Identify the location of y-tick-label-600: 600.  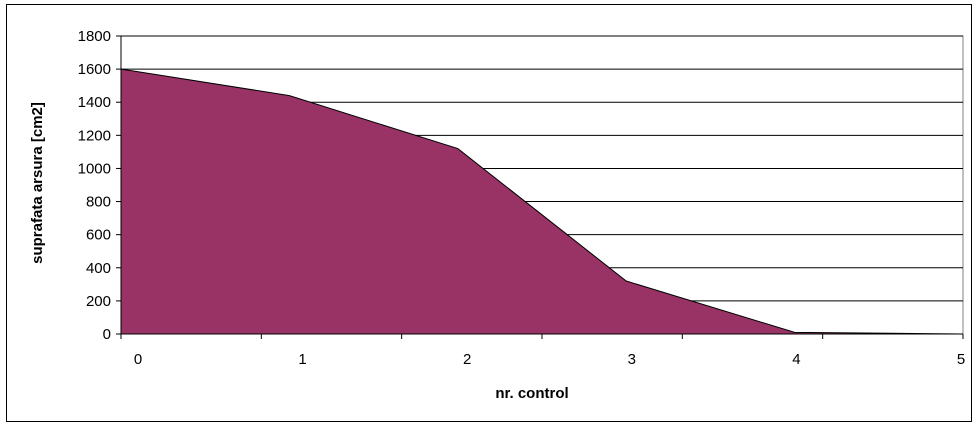
(98, 235).